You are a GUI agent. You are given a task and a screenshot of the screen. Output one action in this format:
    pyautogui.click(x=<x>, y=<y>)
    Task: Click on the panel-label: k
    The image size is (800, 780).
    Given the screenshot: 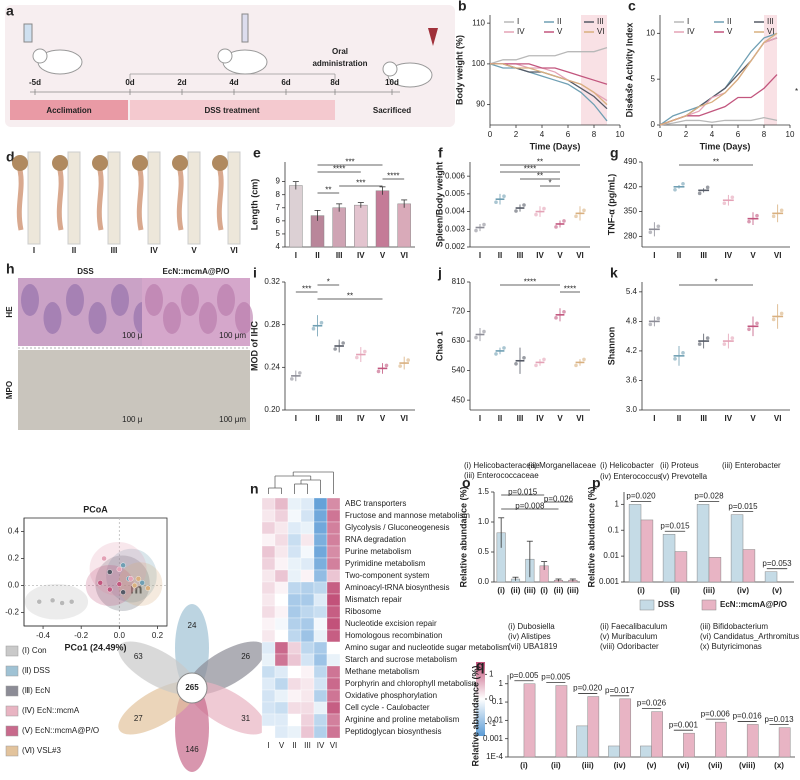 What is the action you would take?
    pyautogui.click(x=614, y=273)
    